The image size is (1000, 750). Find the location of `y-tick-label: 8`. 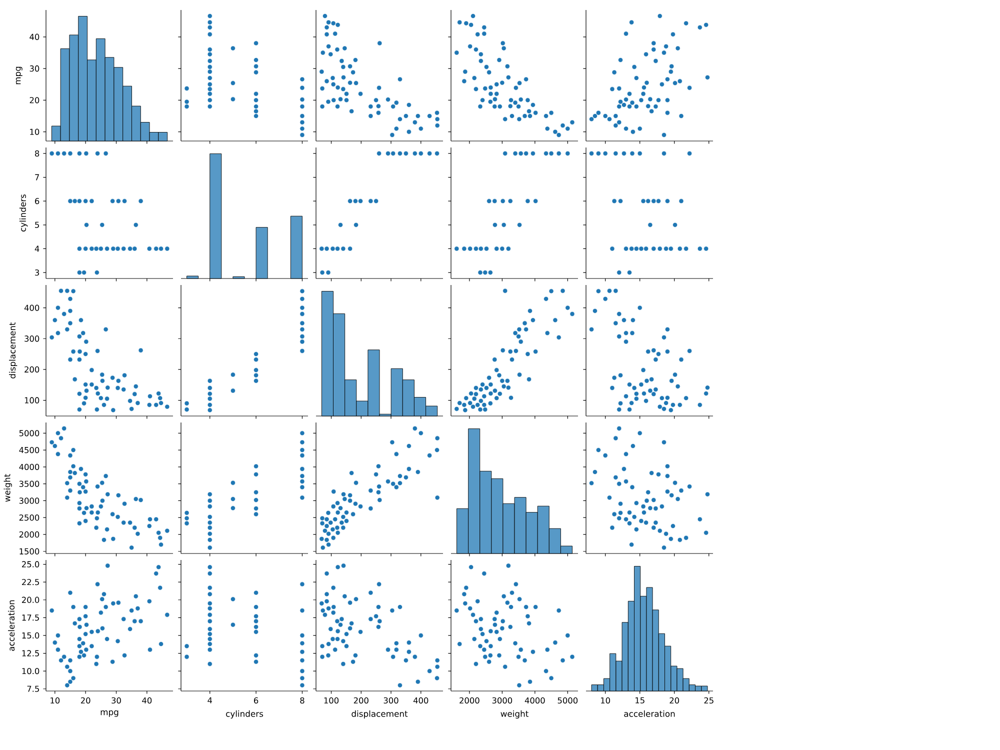

y-tick-label: 8 is located at coordinates (37, 153).